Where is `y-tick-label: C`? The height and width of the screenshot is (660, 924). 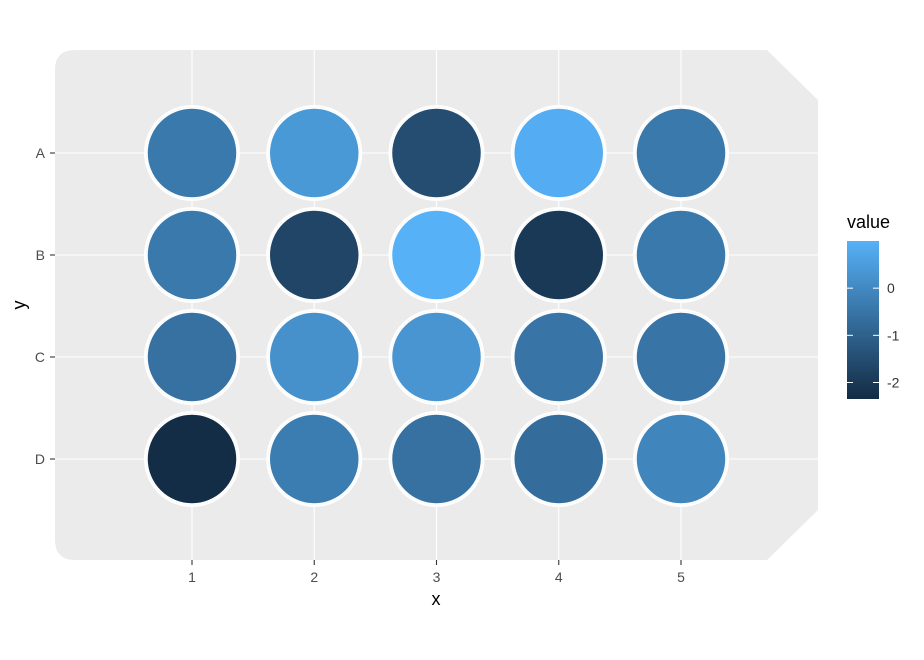 y-tick-label: C is located at coordinates (40, 357).